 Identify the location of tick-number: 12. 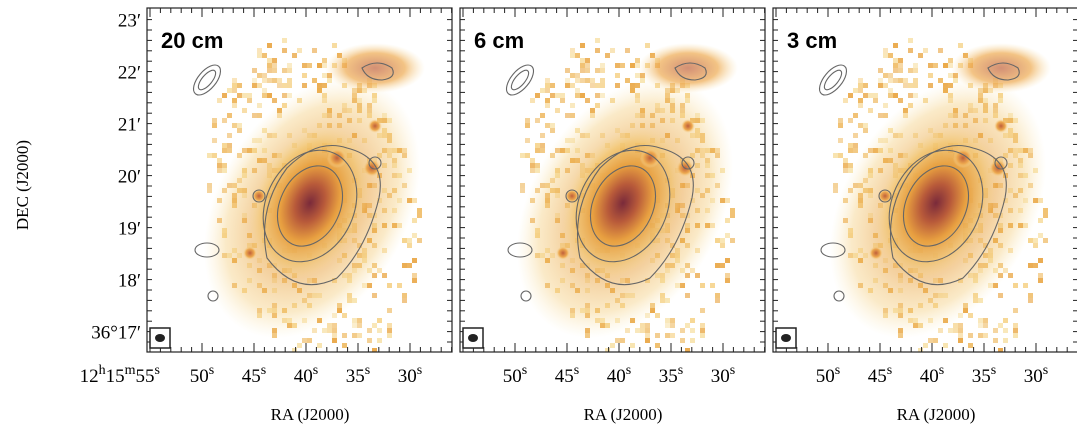
(89, 376).